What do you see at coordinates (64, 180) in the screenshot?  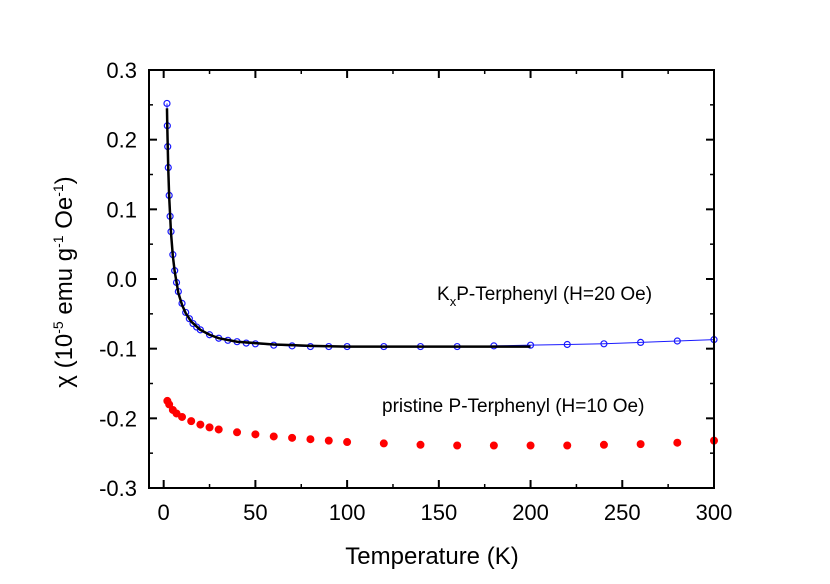 I see `y-axis-title-part: )` at bounding box center [64, 180].